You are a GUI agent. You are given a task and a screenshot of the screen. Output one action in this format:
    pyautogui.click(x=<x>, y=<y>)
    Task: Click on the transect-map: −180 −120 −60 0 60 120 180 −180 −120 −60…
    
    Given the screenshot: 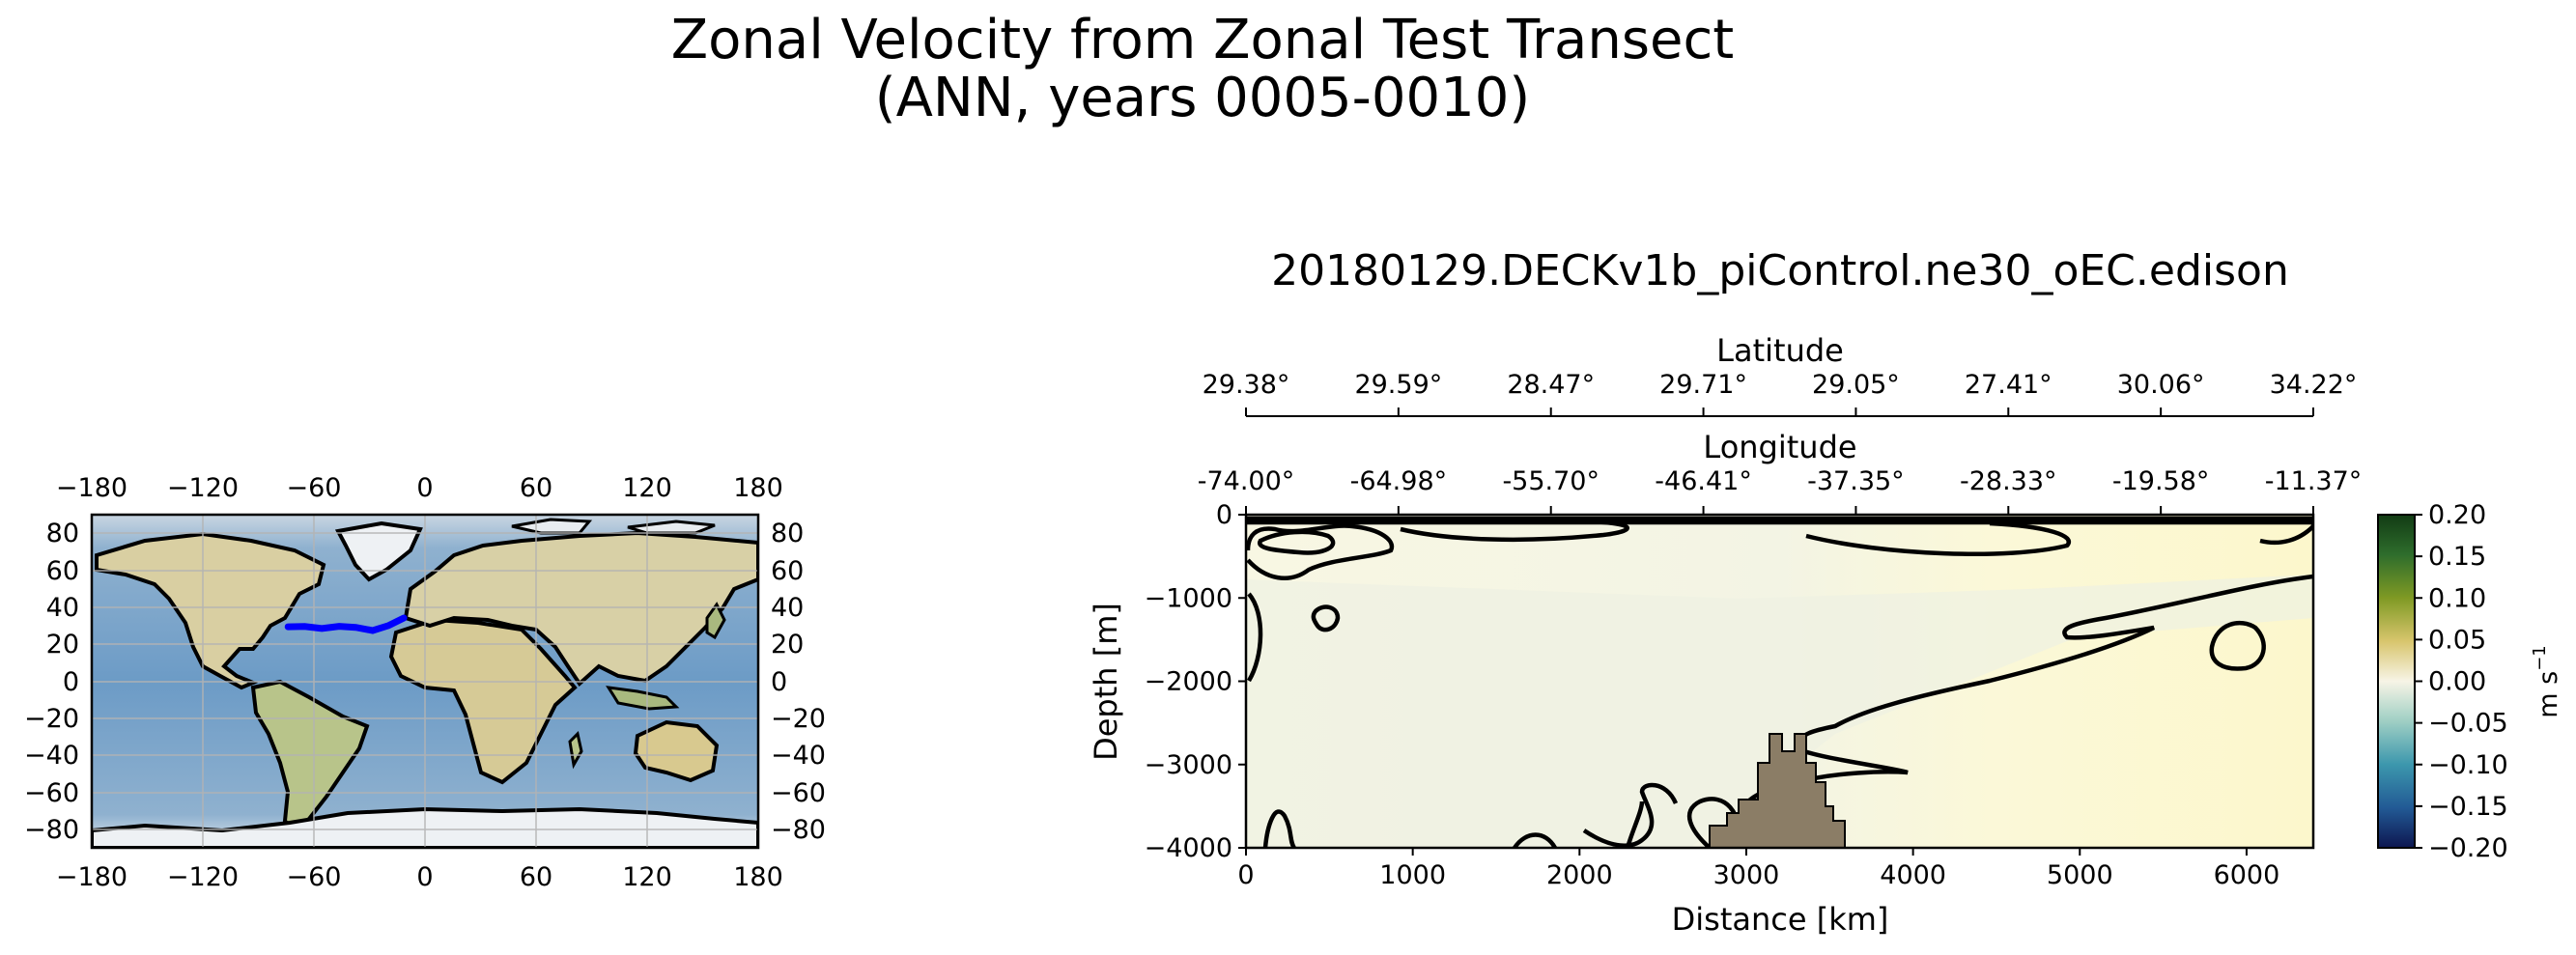 What is the action you would take?
    pyautogui.click(x=425, y=682)
    